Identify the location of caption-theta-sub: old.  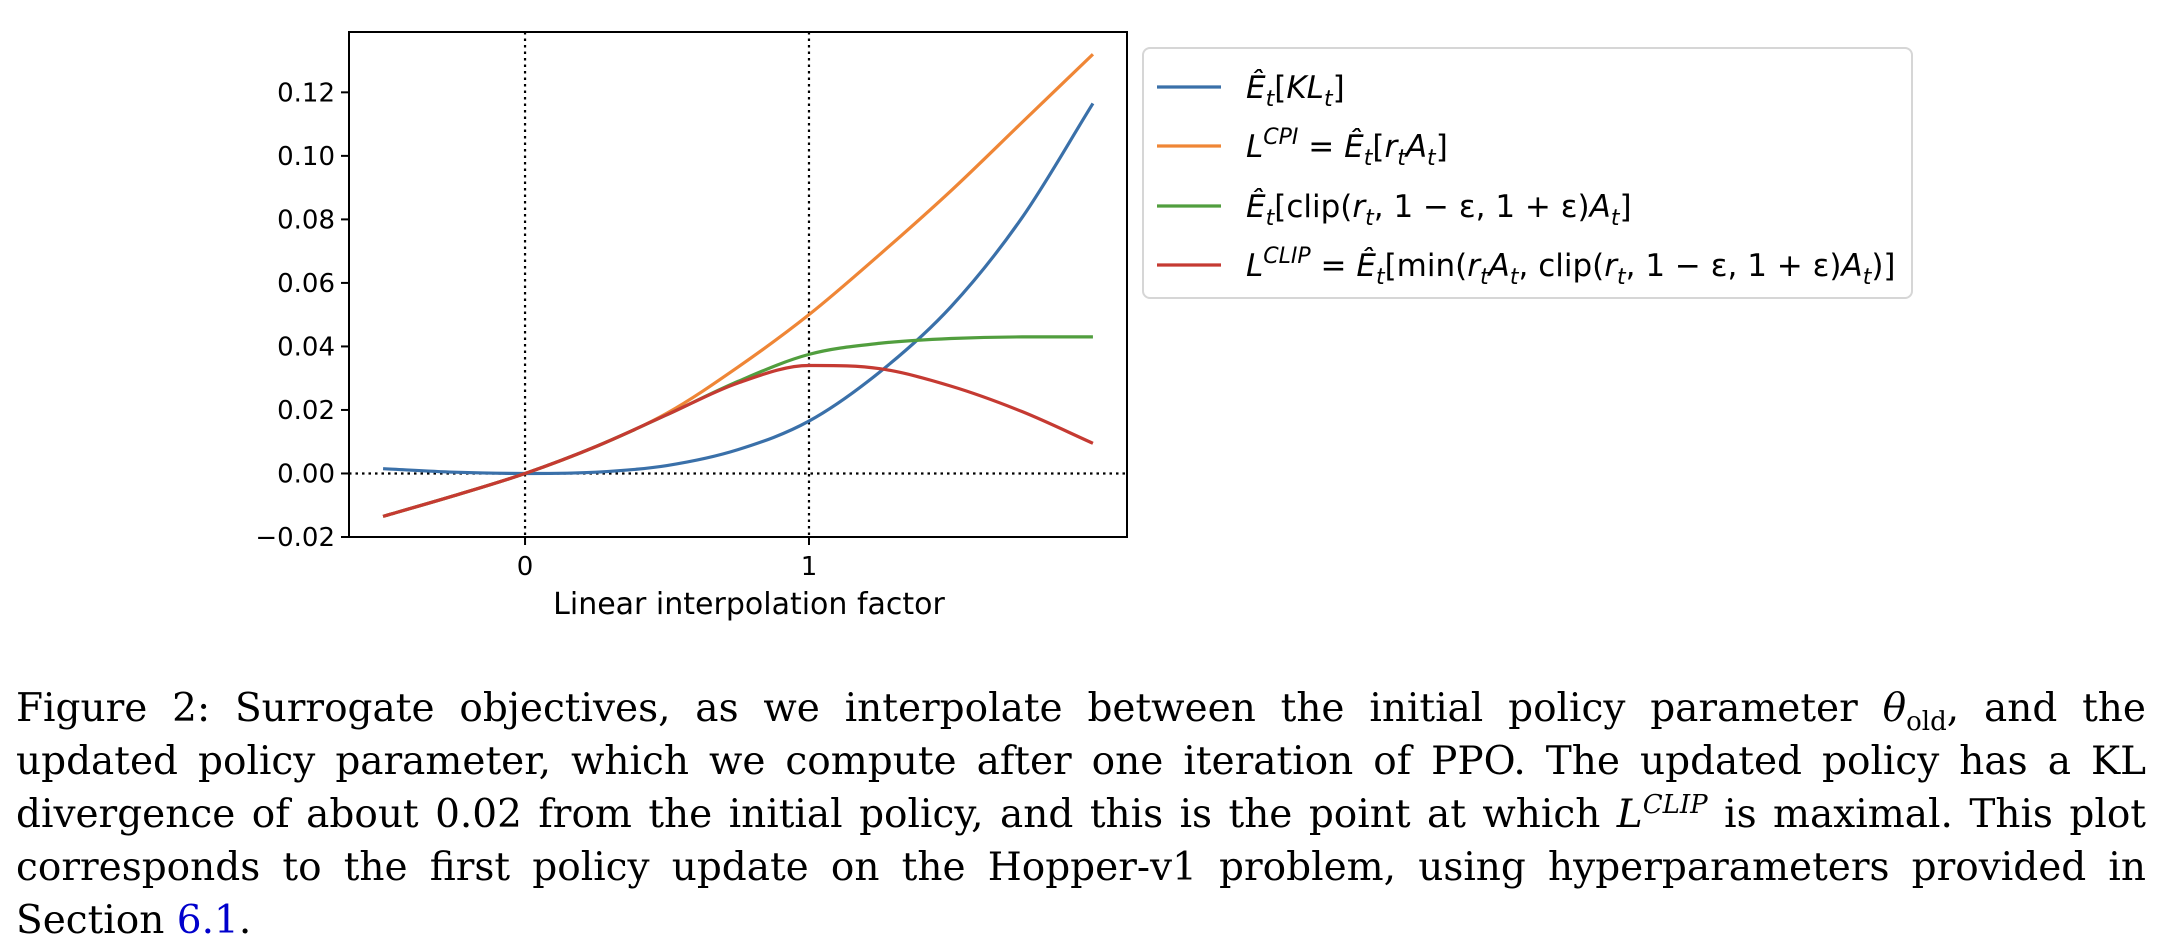
(1926, 721).